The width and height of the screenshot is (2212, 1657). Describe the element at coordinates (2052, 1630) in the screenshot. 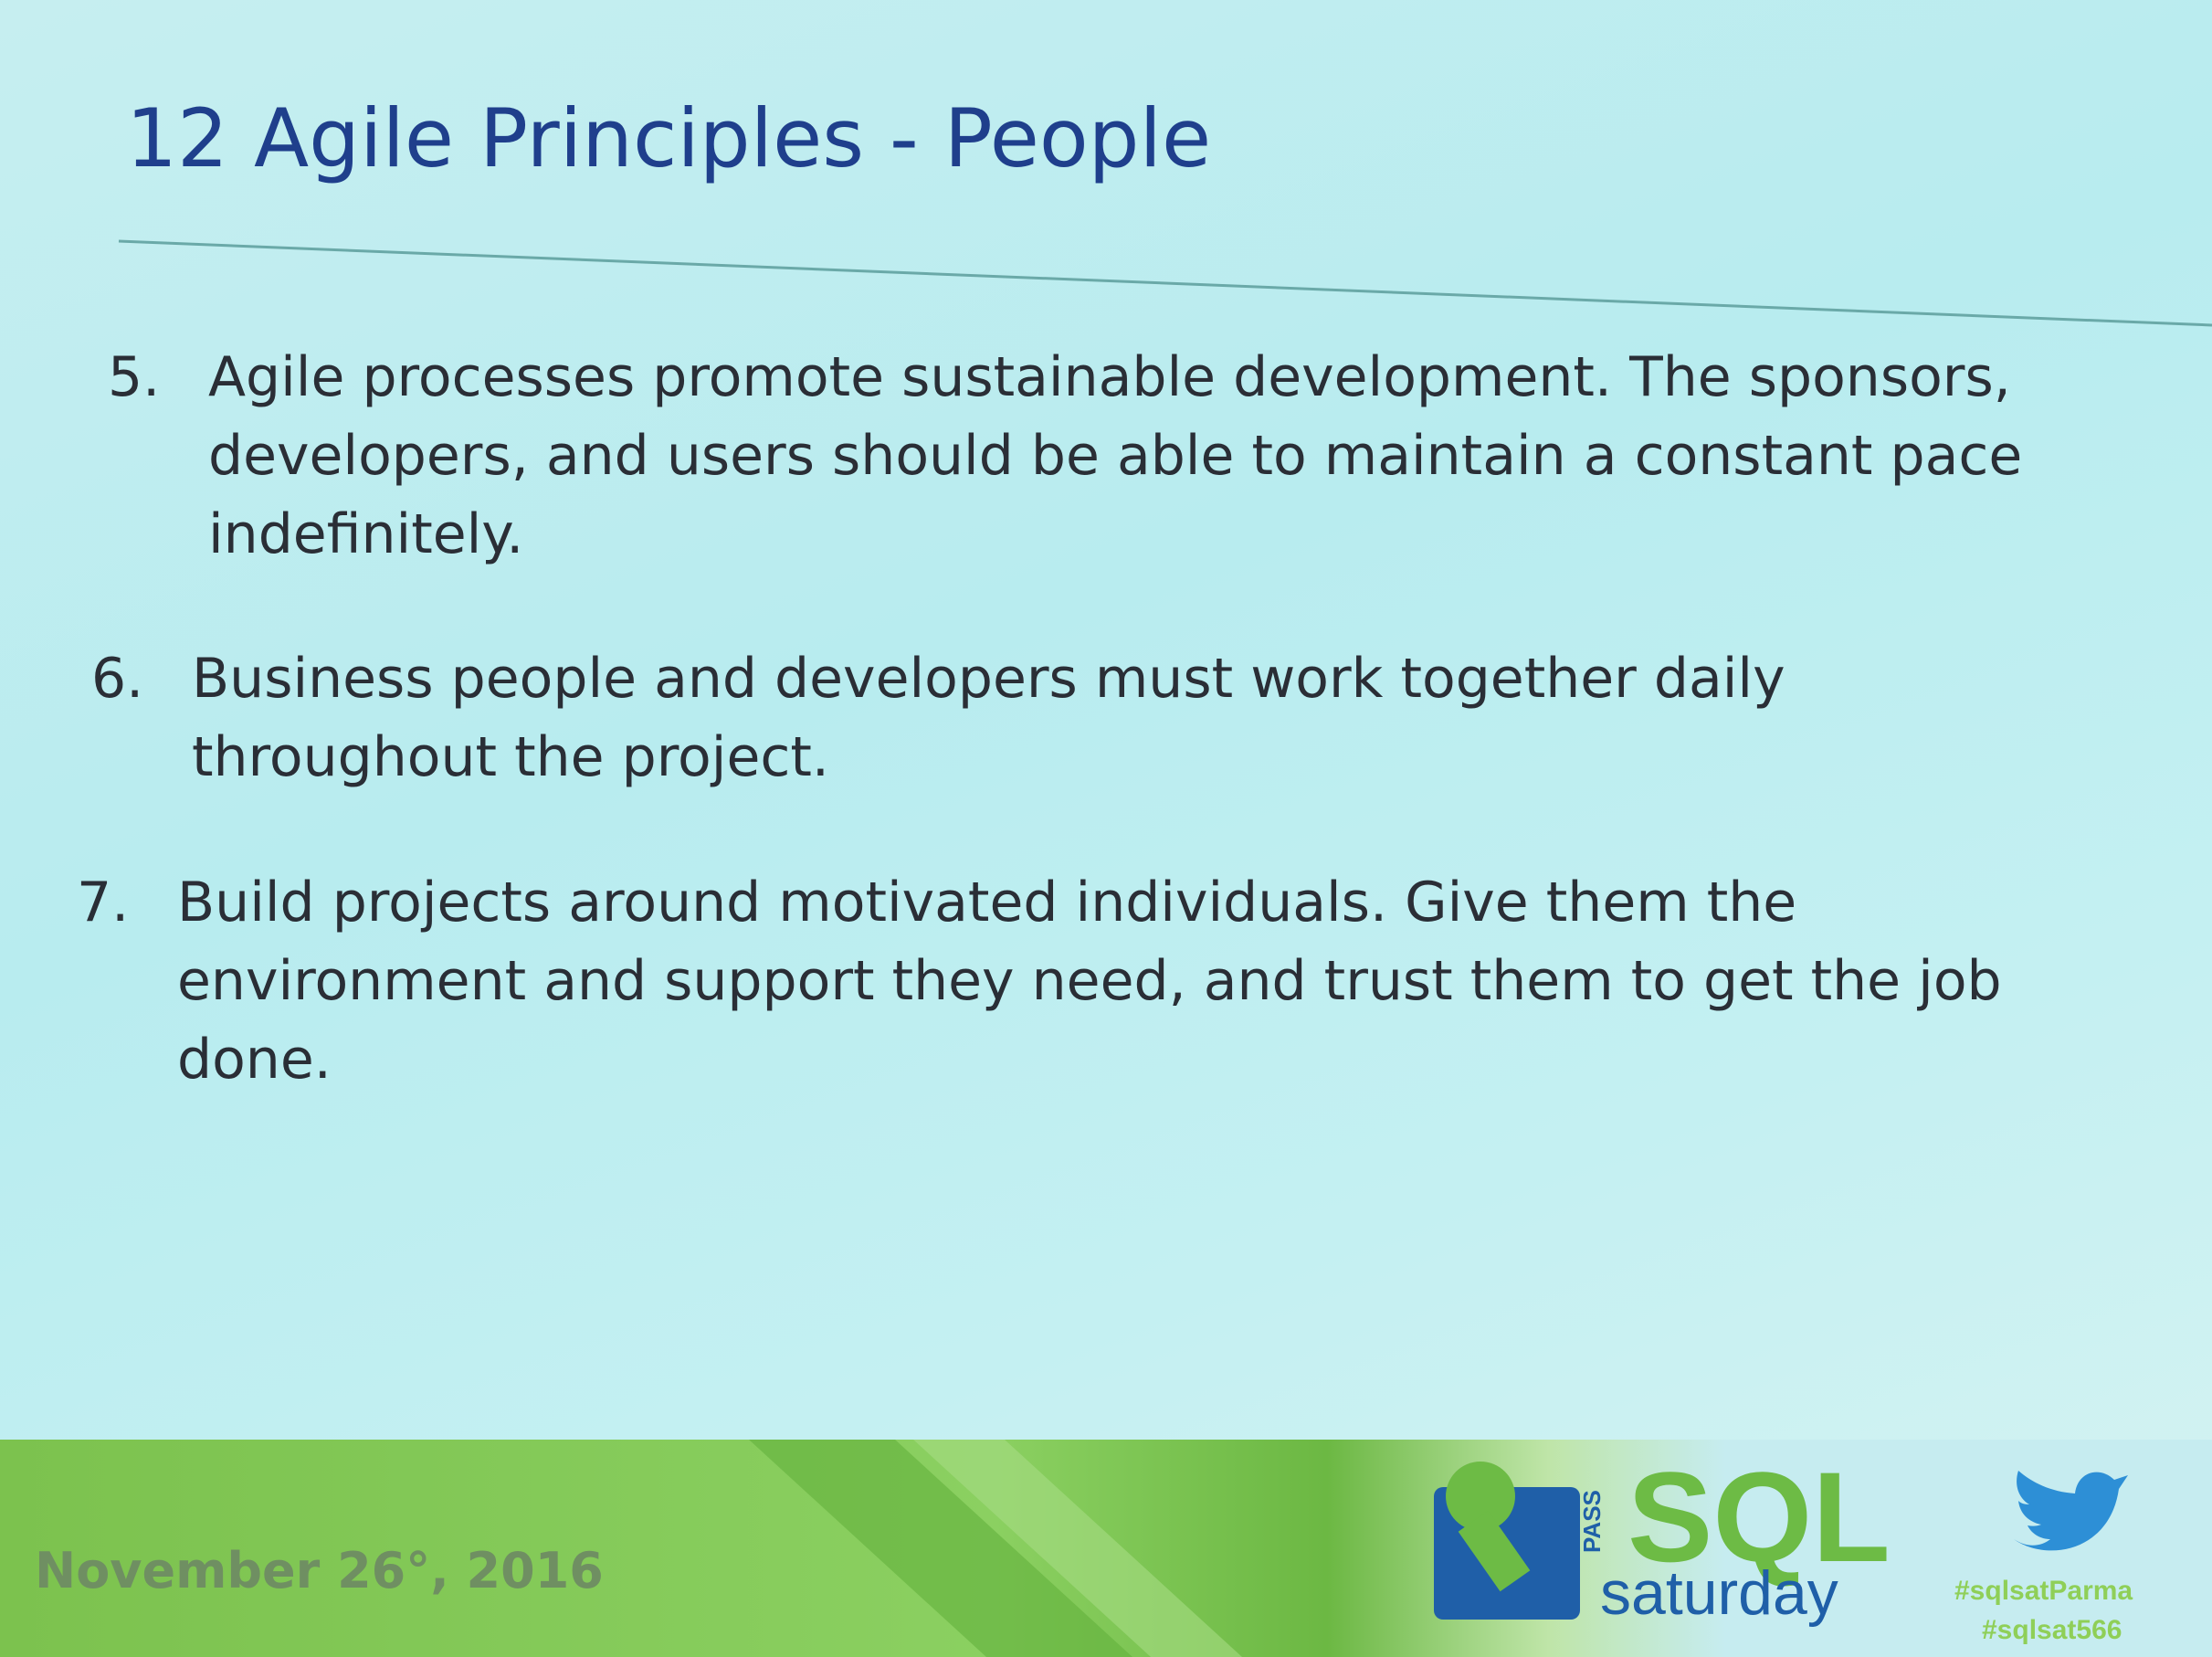

I see `hashtag: #sqlsat566` at that location.